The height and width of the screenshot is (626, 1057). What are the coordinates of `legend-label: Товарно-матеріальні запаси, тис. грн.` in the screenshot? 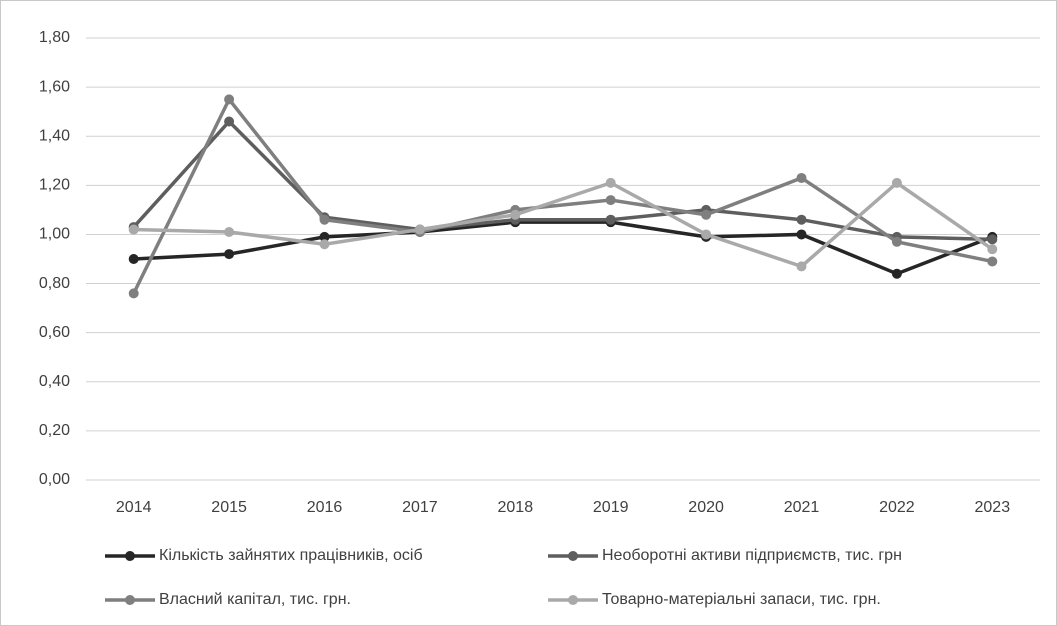 It's located at (741, 599).